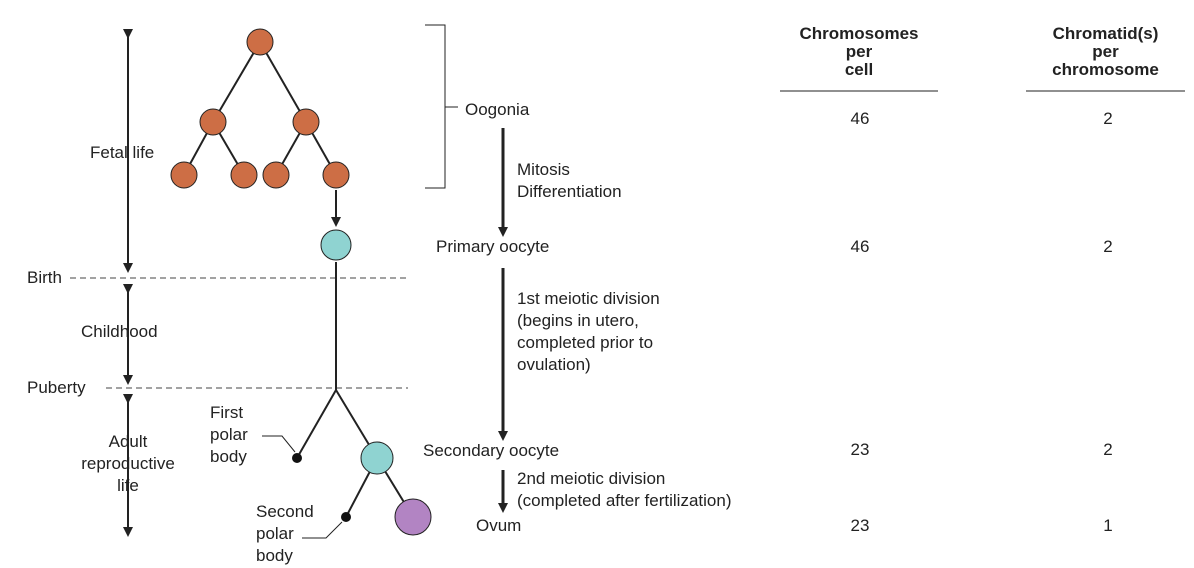 The width and height of the screenshot is (1194, 568). Describe the element at coordinates (44, 277) in the screenshot. I see `birth-label: Birth` at that location.